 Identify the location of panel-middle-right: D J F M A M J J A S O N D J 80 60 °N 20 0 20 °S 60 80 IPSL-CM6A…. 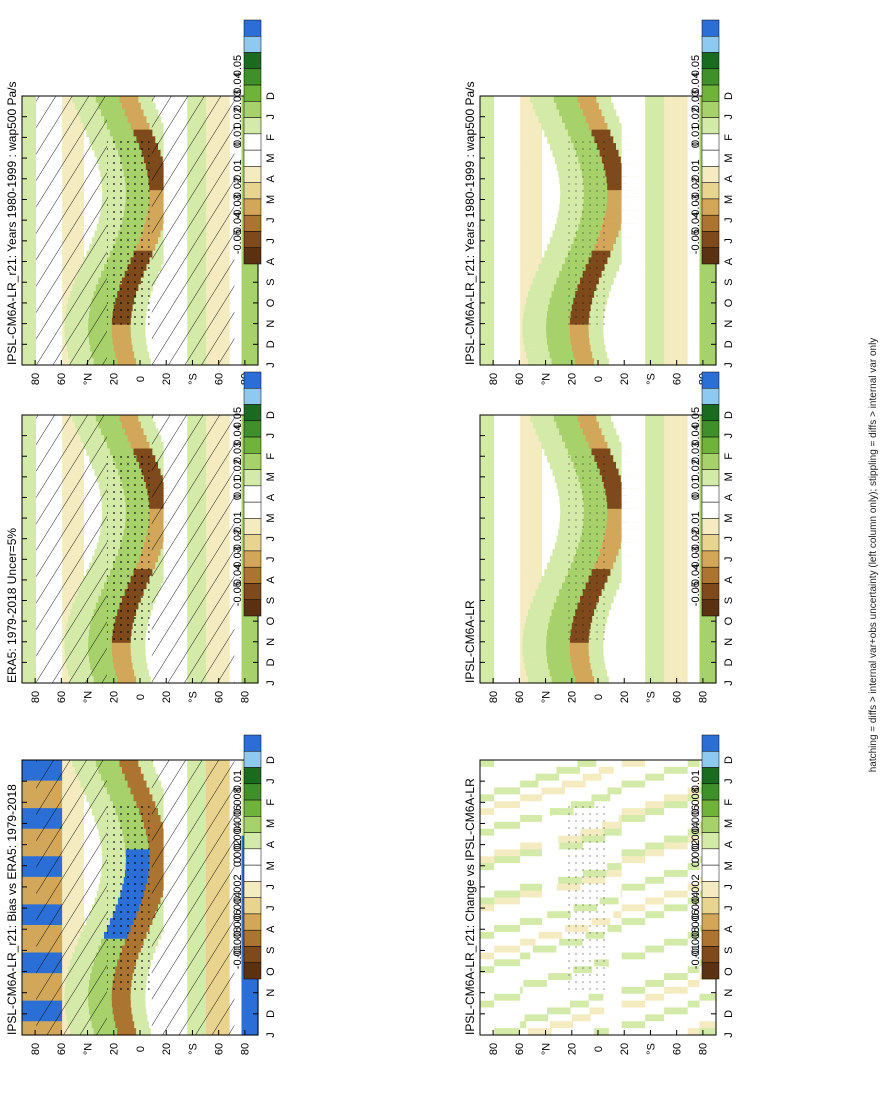
(599, 537).